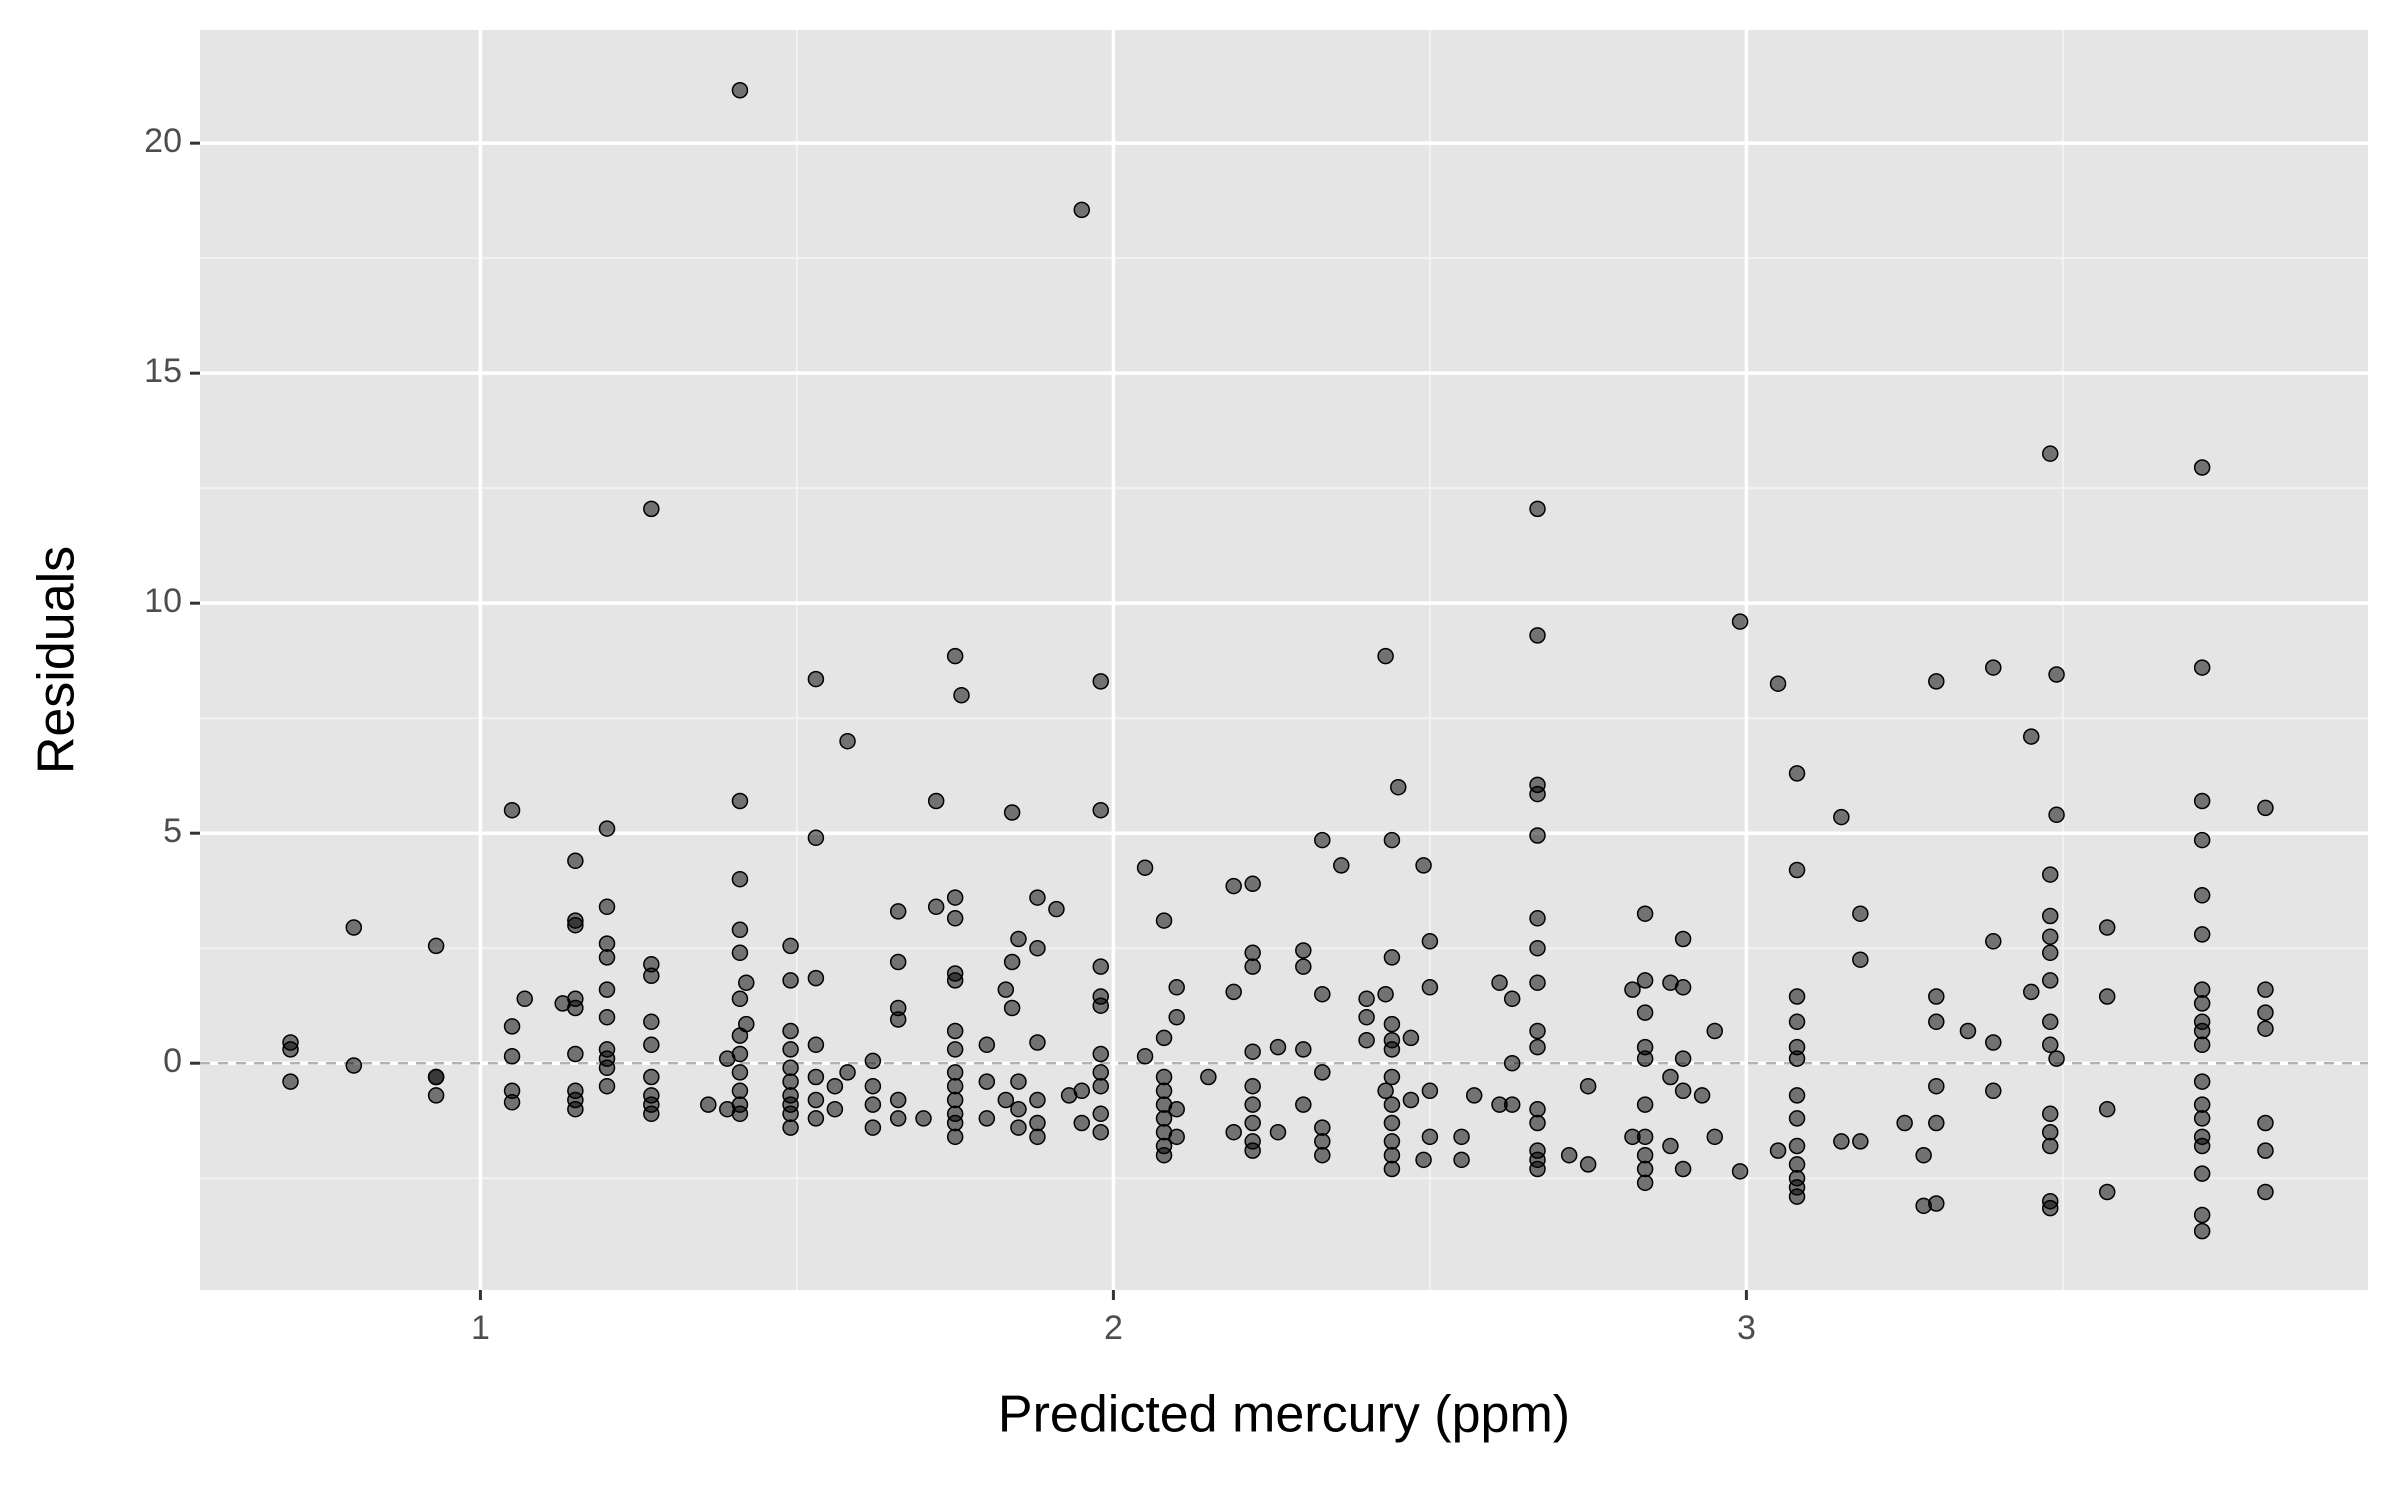  What do you see at coordinates (1746, 1328) in the screenshot?
I see `x-tick-label: 3` at bounding box center [1746, 1328].